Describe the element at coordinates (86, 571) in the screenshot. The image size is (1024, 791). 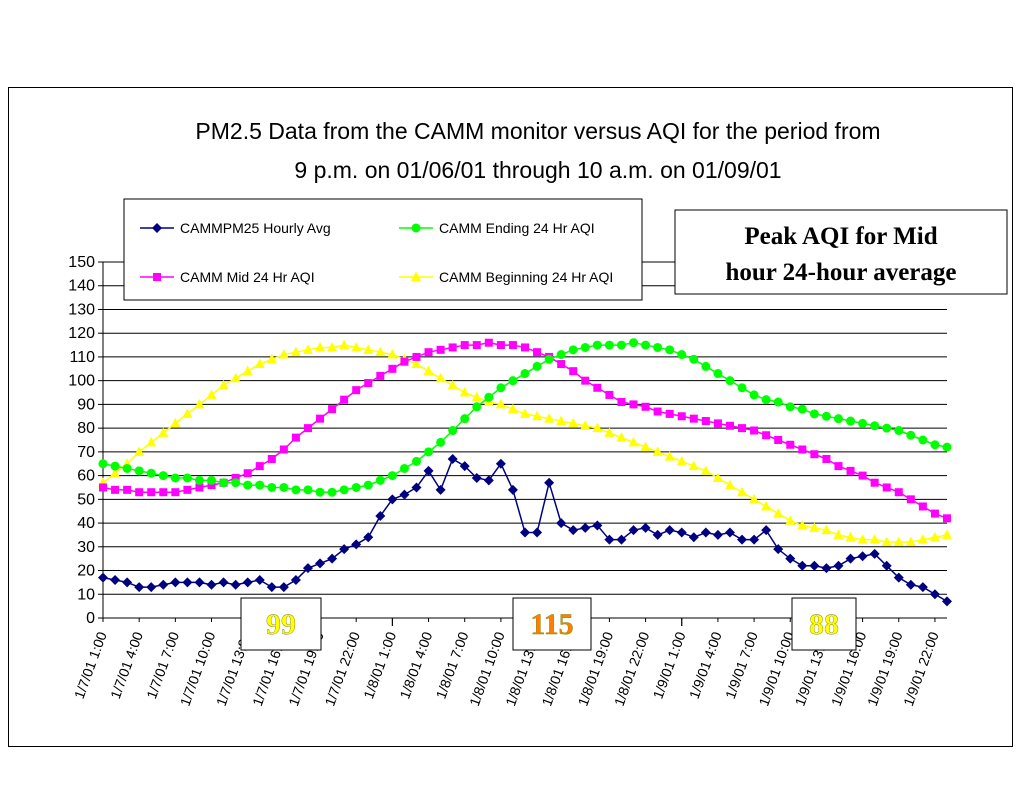
I see `y-tick-label: 20` at that location.